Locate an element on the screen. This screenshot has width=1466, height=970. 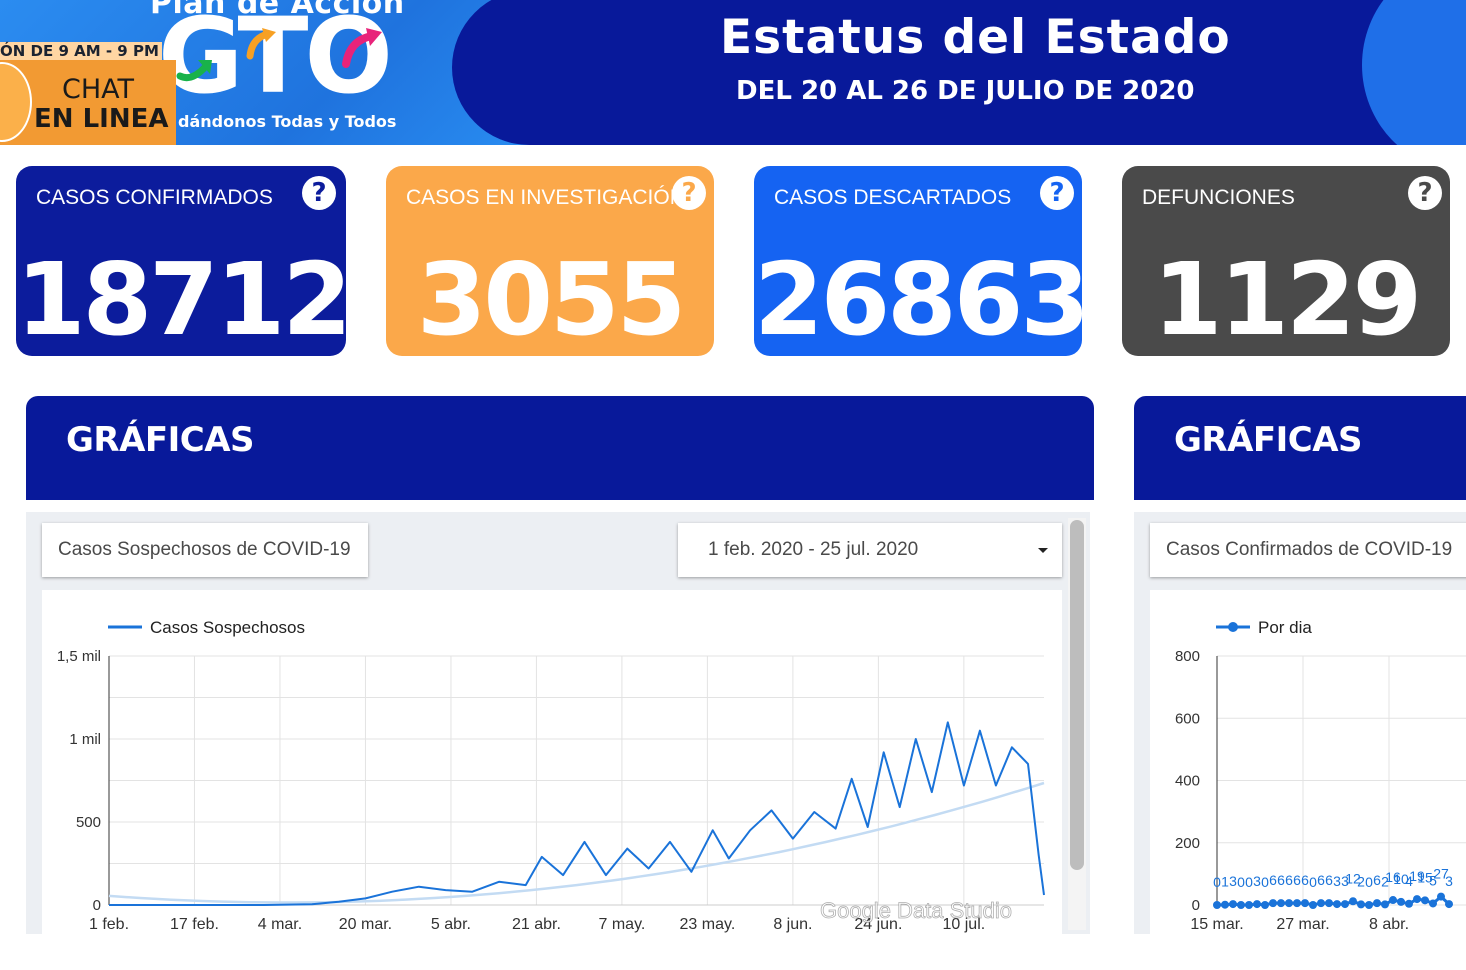
series-line is located at coordinates (577, 813).